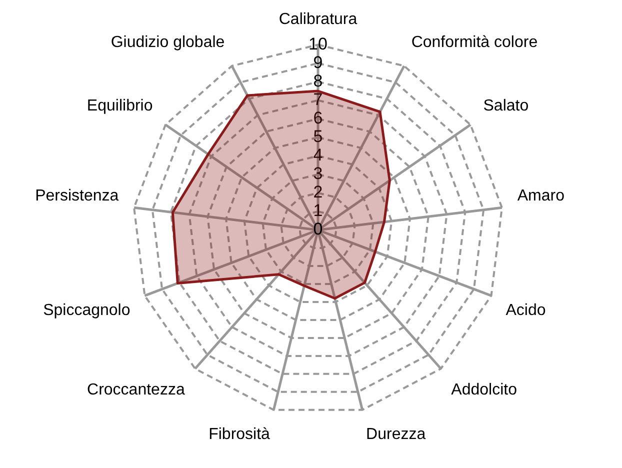 The image size is (622, 468). I want to click on y-tick-label: 3, so click(318, 174).